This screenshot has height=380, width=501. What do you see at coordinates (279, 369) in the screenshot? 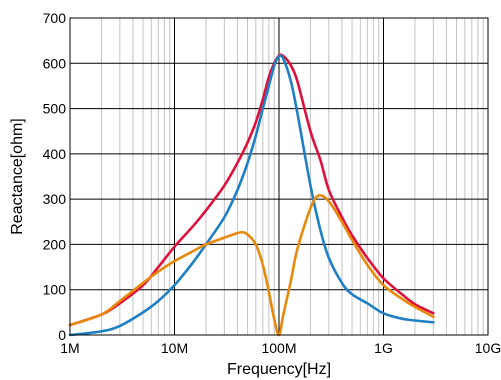
I see `x-axis-label: Frequency[Hz]` at bounding box center [279, 369].